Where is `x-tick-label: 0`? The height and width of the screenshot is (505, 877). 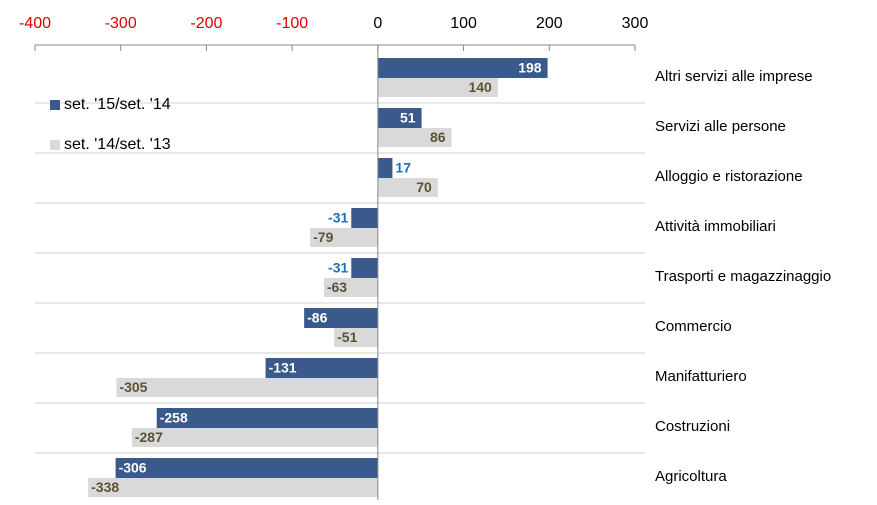 x-tick-label: 0 is located at coordinates (377, 23).